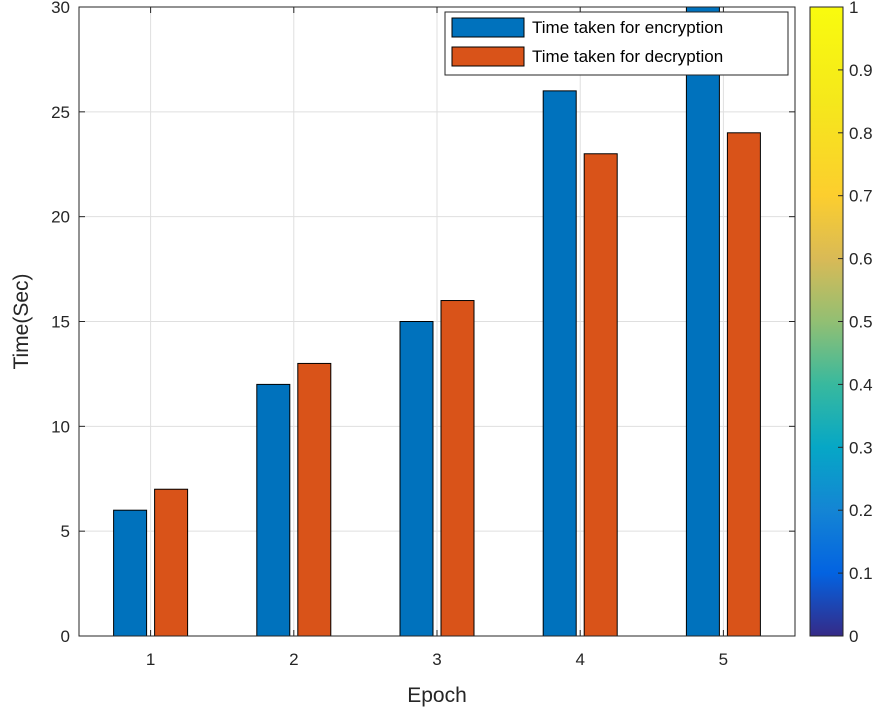  I want to click on y-tick-label: 0, so click(65, 636).